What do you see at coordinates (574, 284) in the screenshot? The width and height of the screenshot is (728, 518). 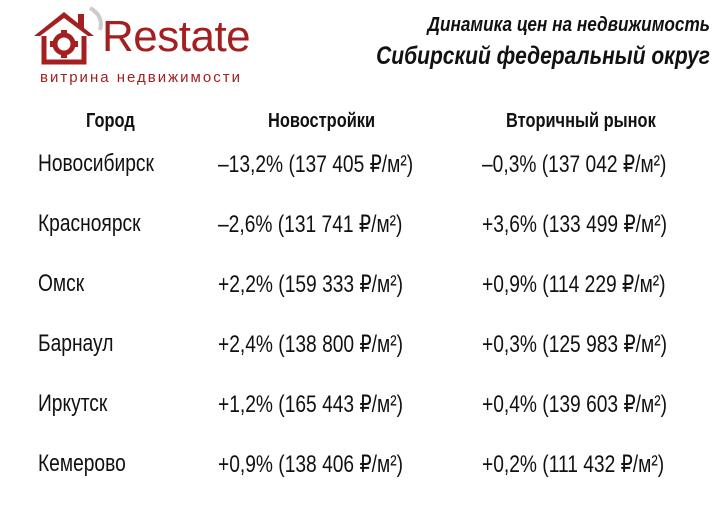 I see `secondary-market-value: +0,9% (114 229 ₽/м²)` at bounding box center [574, 284].